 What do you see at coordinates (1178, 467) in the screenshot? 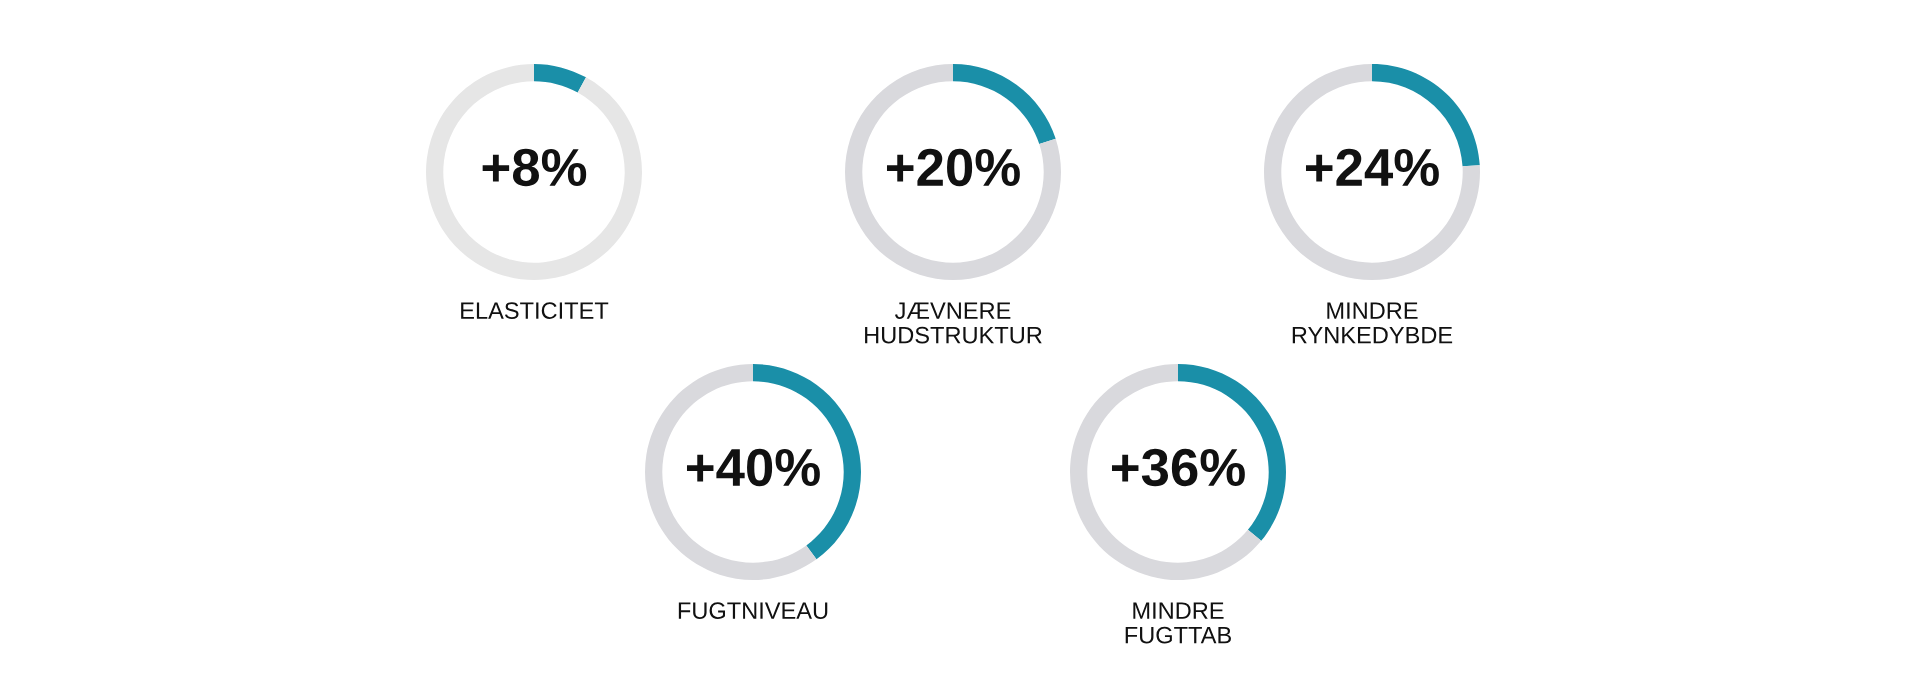
I see `text: +36%` at bounding box center [1178, 467].